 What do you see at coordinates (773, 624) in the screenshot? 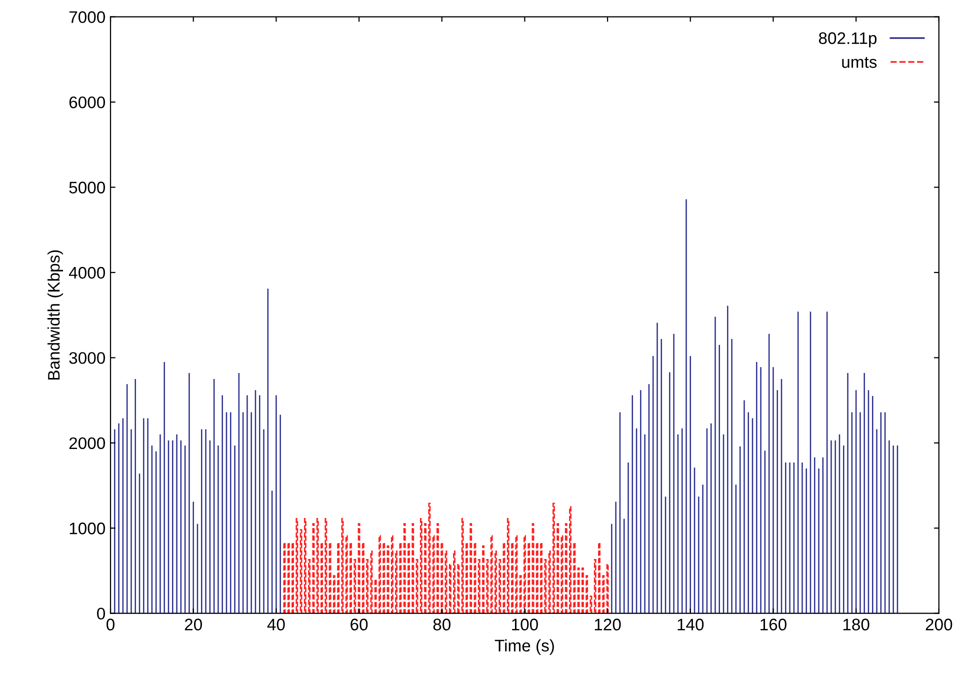
I see `x-tick-label: 160` at bounding box center [773, 624].